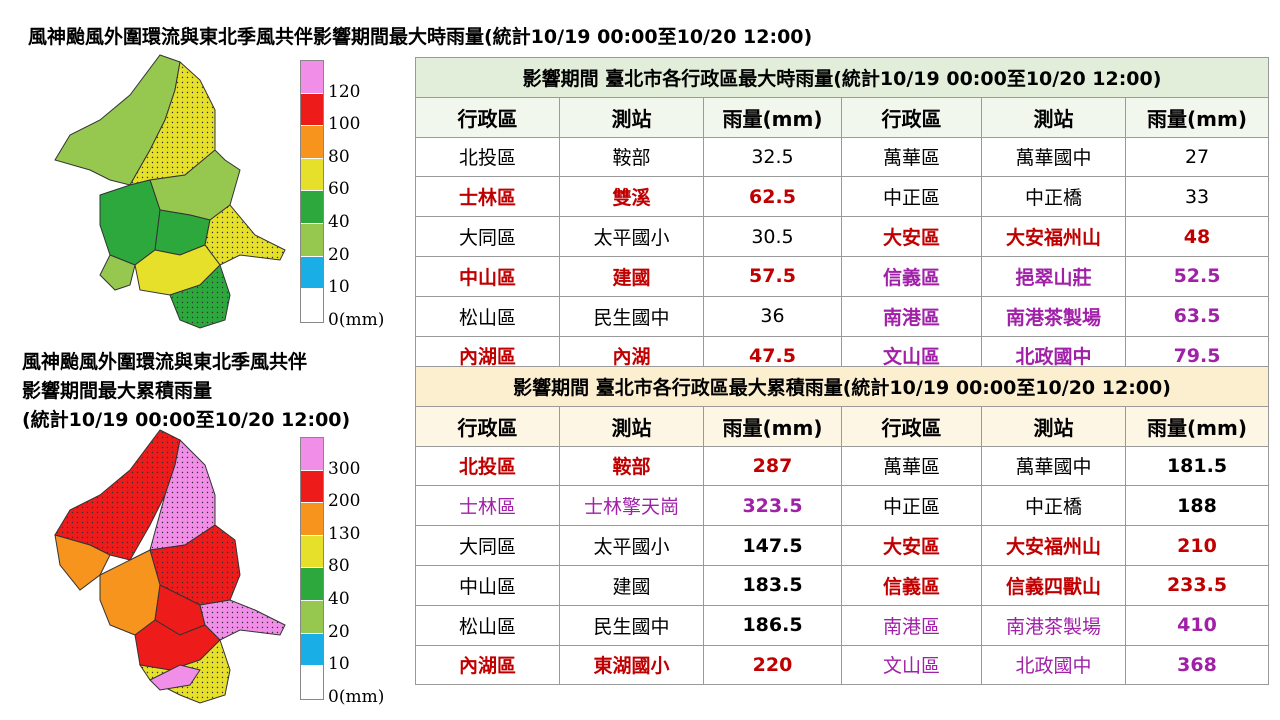 The image size is (1280, 720). I want to click on table-row: 松山區 民生國中 36 南港區 南港茶製場 63.5, so click(842, 316).